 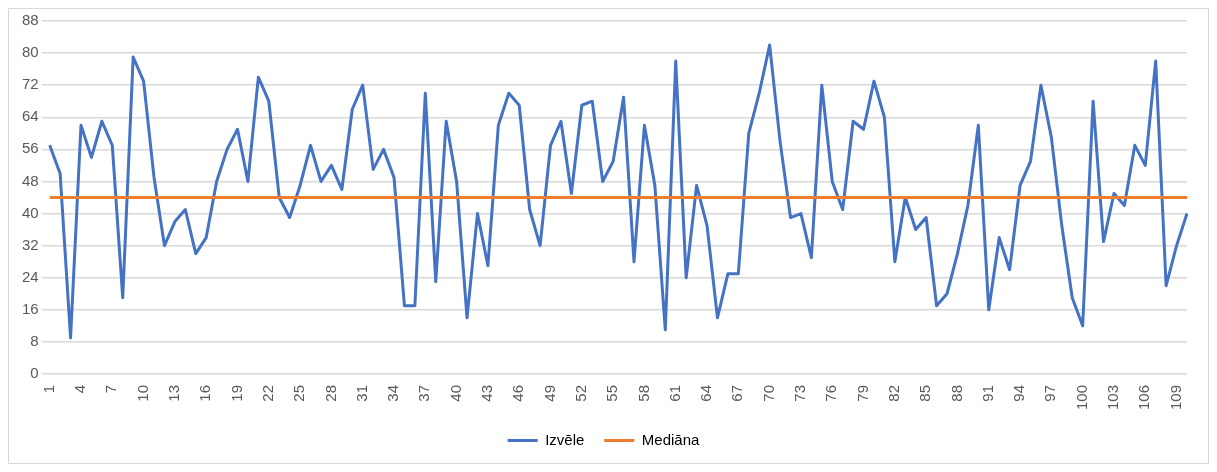 What do you see at coordinates (267, 393) in the screenshot?
I see `x-tick-label: 22` at bounding box center [267, 393].